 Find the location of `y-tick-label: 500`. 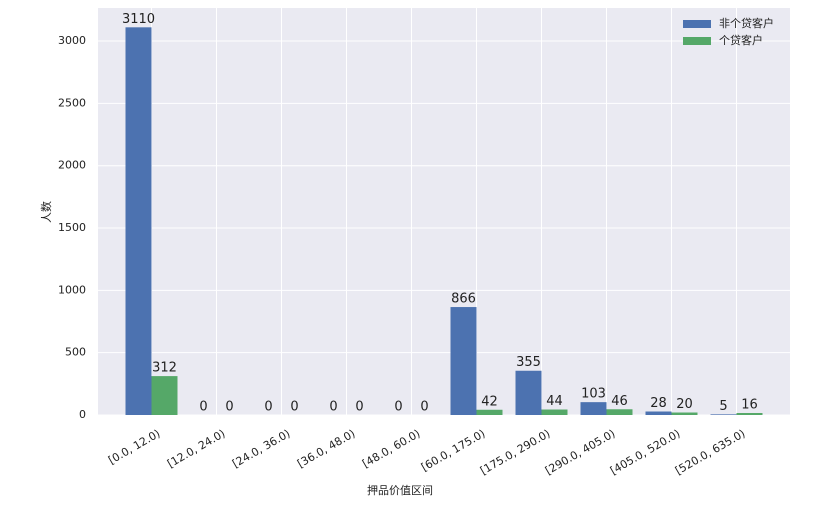

y-tick-label: 500 is located at coordinates (75, 352).